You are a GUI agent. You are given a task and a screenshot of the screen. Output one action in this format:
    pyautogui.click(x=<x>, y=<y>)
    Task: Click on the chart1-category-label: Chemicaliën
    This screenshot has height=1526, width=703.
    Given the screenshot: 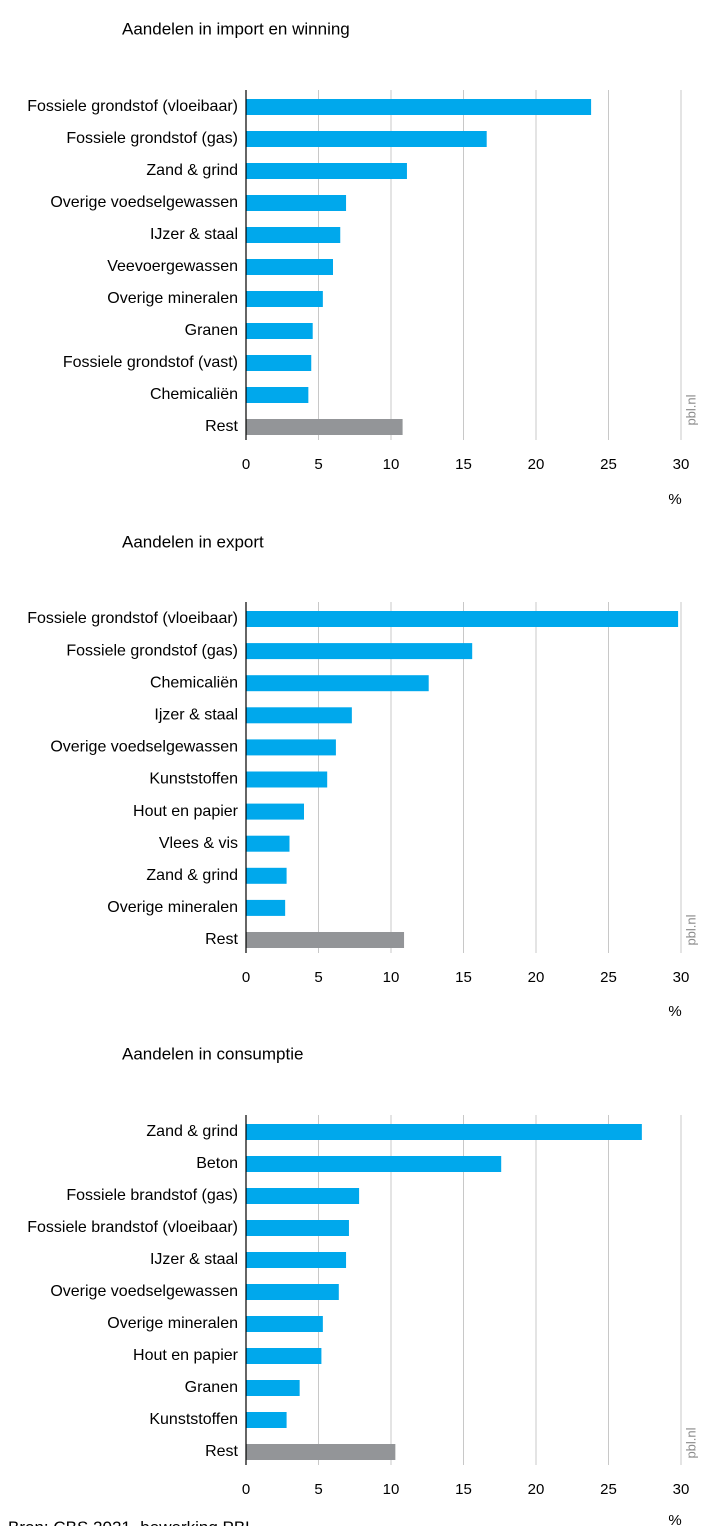 What is the action you would take?
    pyautogui.click(x=194, y=394)
    